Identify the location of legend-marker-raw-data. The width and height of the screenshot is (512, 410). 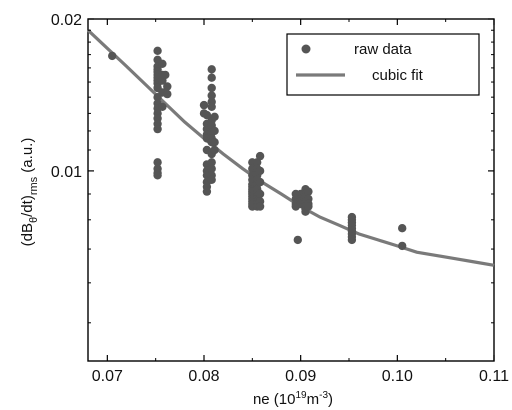
(306, 49).